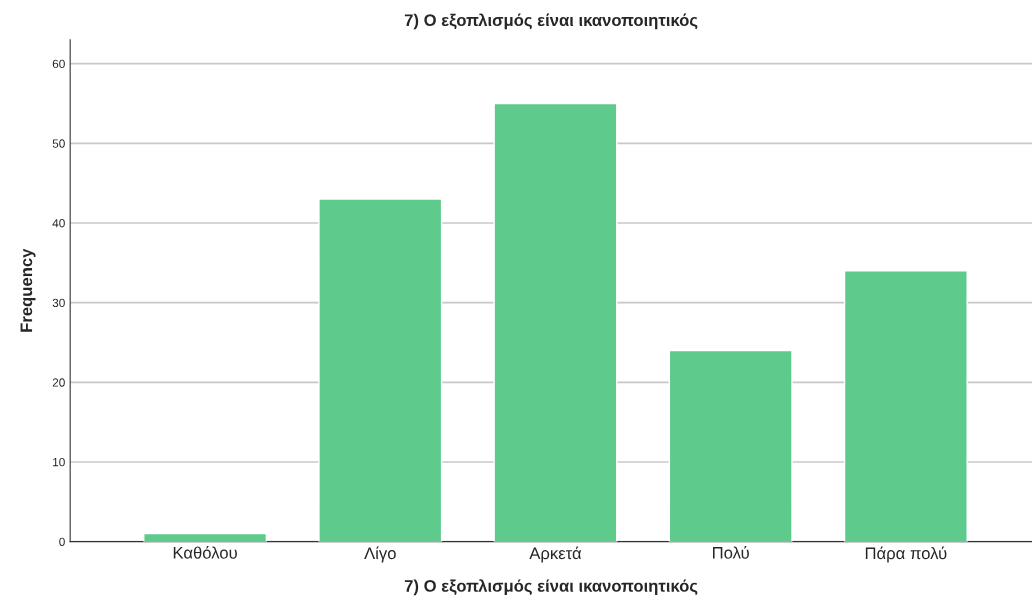 The width and height of the screenshot is (1032, 612). I want to click on y-tick-label: 20, so click(58, 382).